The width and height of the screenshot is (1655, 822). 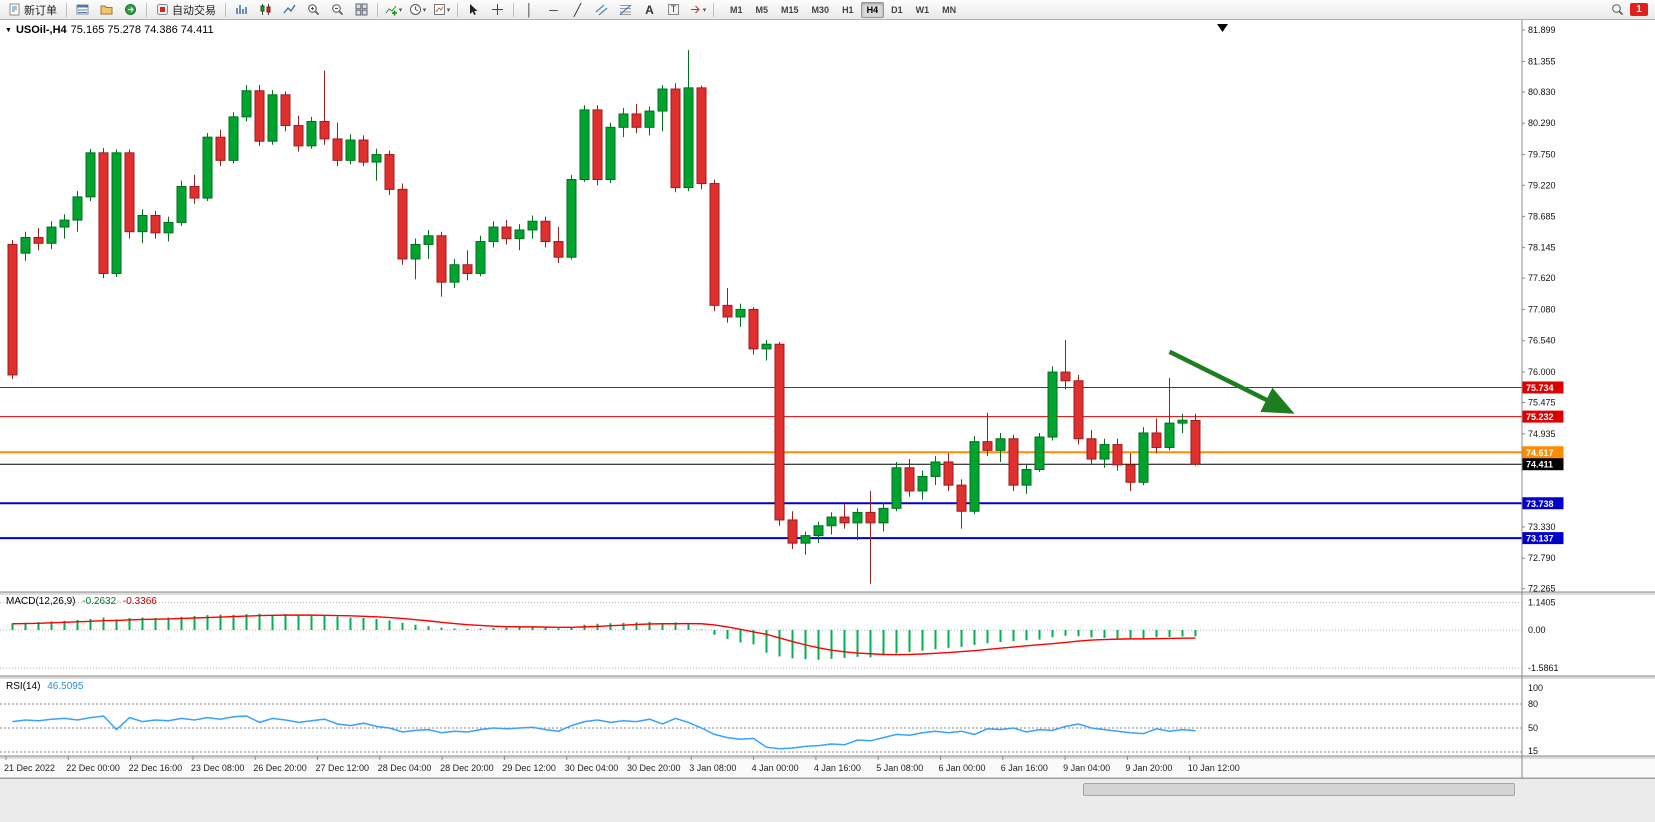 I want to click on chart-end-marker, so click(x=1222, y=28).